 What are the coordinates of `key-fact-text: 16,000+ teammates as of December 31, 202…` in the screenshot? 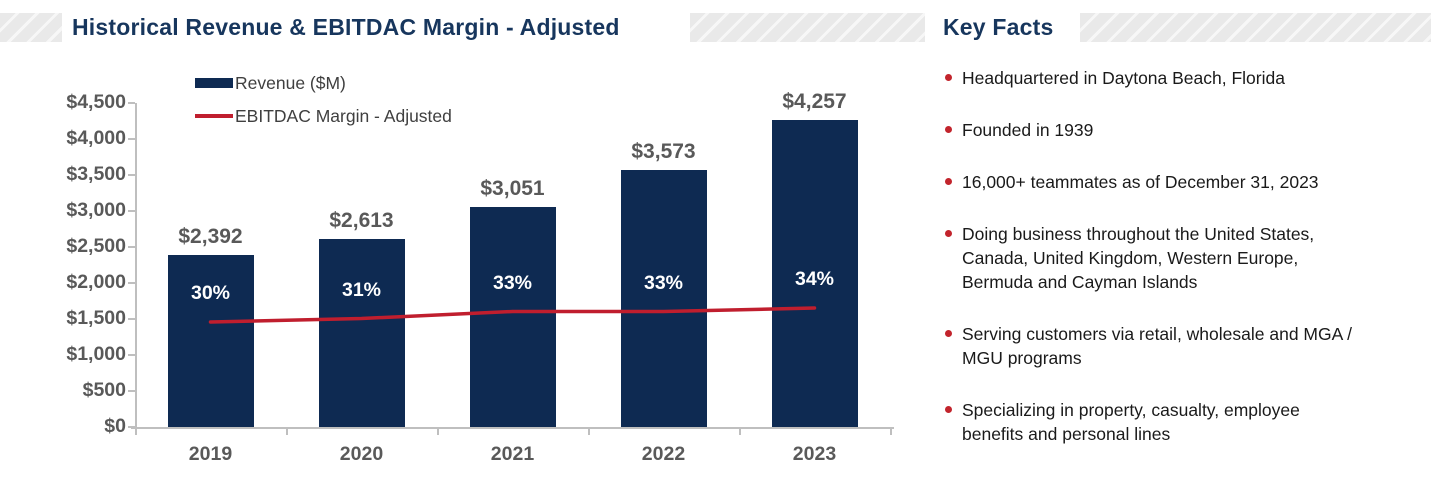 It's located at (1140, 182).